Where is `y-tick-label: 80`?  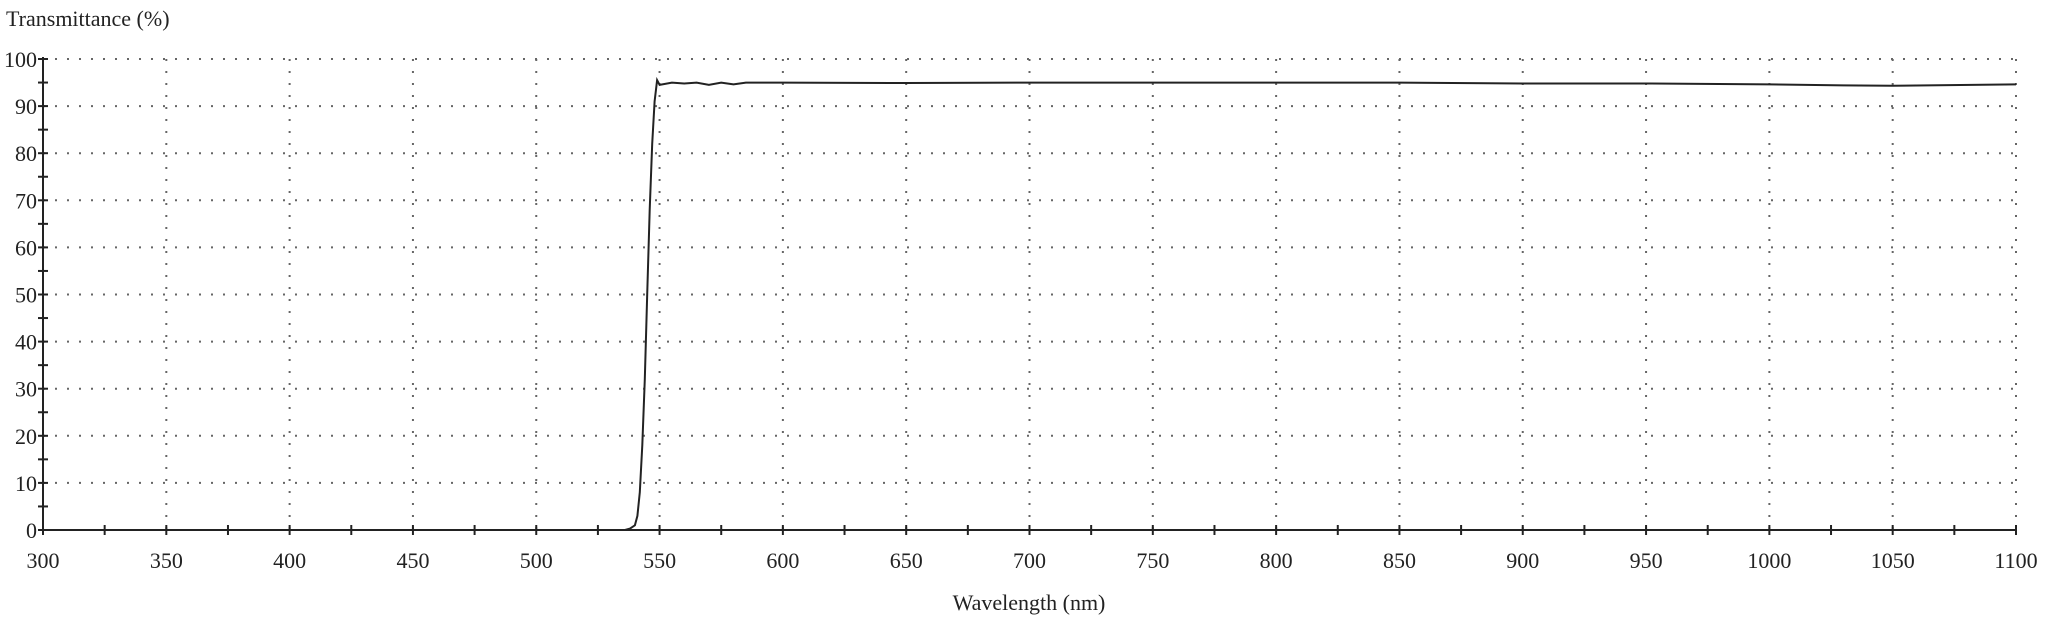
y-tick-label: 80 is located at coordinates (26, 153).